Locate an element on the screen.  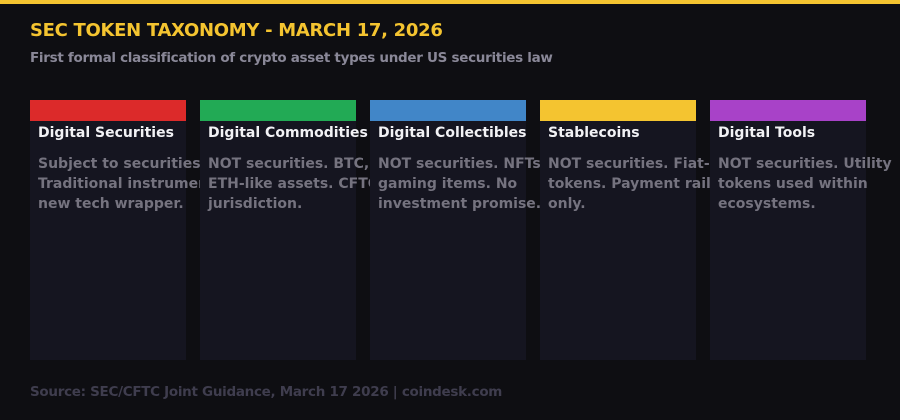
card-title: Stablecoins is located at coordinates (594, 133).